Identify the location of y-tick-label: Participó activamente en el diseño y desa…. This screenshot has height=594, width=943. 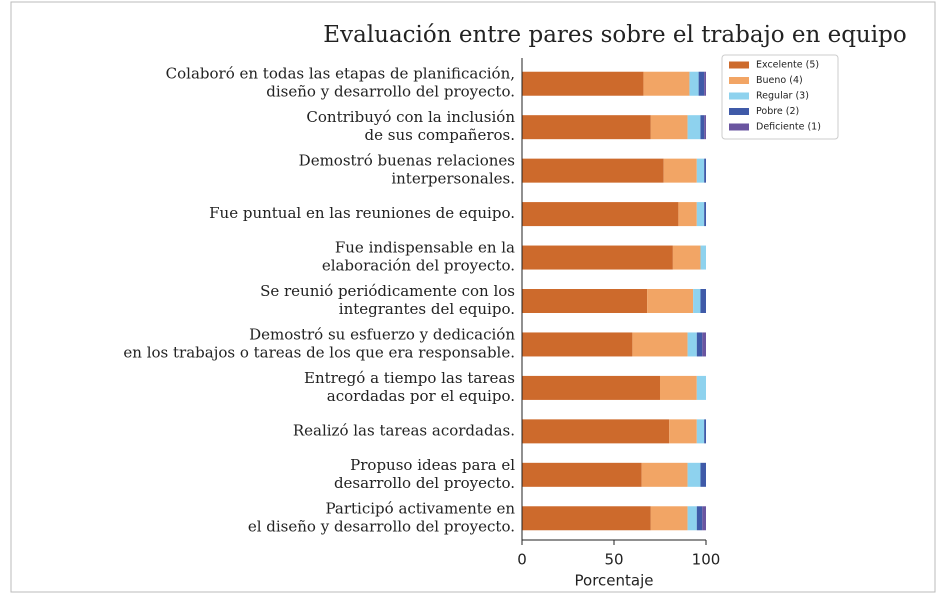
(382, 517).